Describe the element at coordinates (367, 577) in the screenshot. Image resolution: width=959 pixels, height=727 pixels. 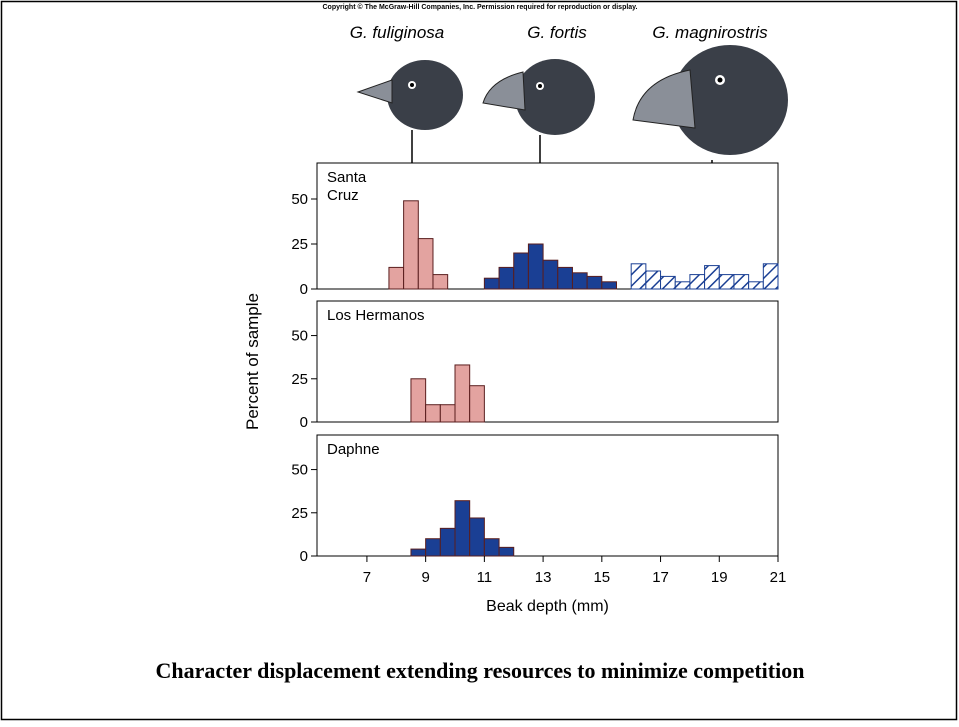
I see `x-tick-label: 7` at that location.